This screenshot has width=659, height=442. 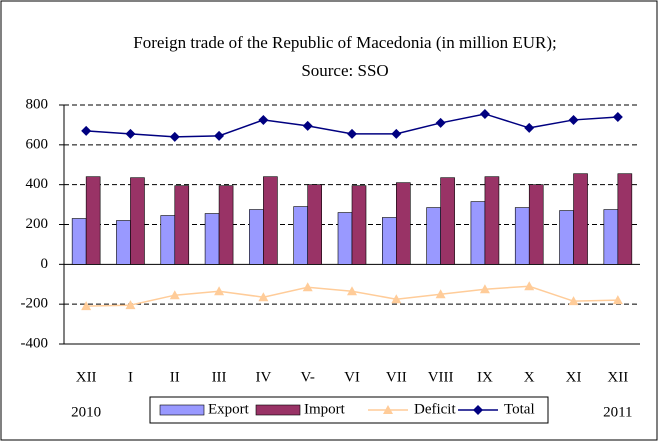 What do you see at coordinates (352, 377) in the screenshot?
I see `x-tick-label: VI` at bounding box center [352, 377].